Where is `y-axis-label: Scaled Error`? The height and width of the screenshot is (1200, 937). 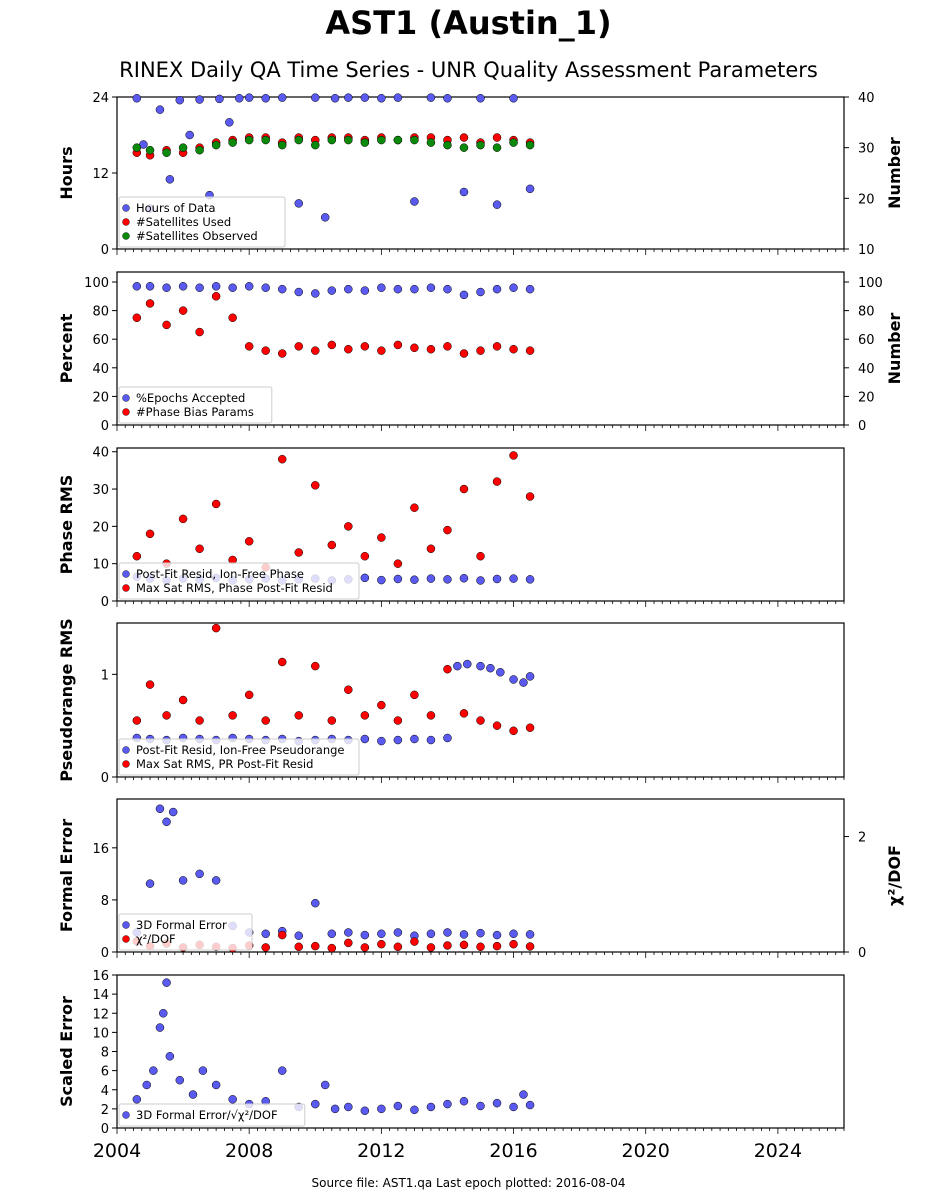 y-axis-label: Scaled Error is located at coordinates (66, 1051).